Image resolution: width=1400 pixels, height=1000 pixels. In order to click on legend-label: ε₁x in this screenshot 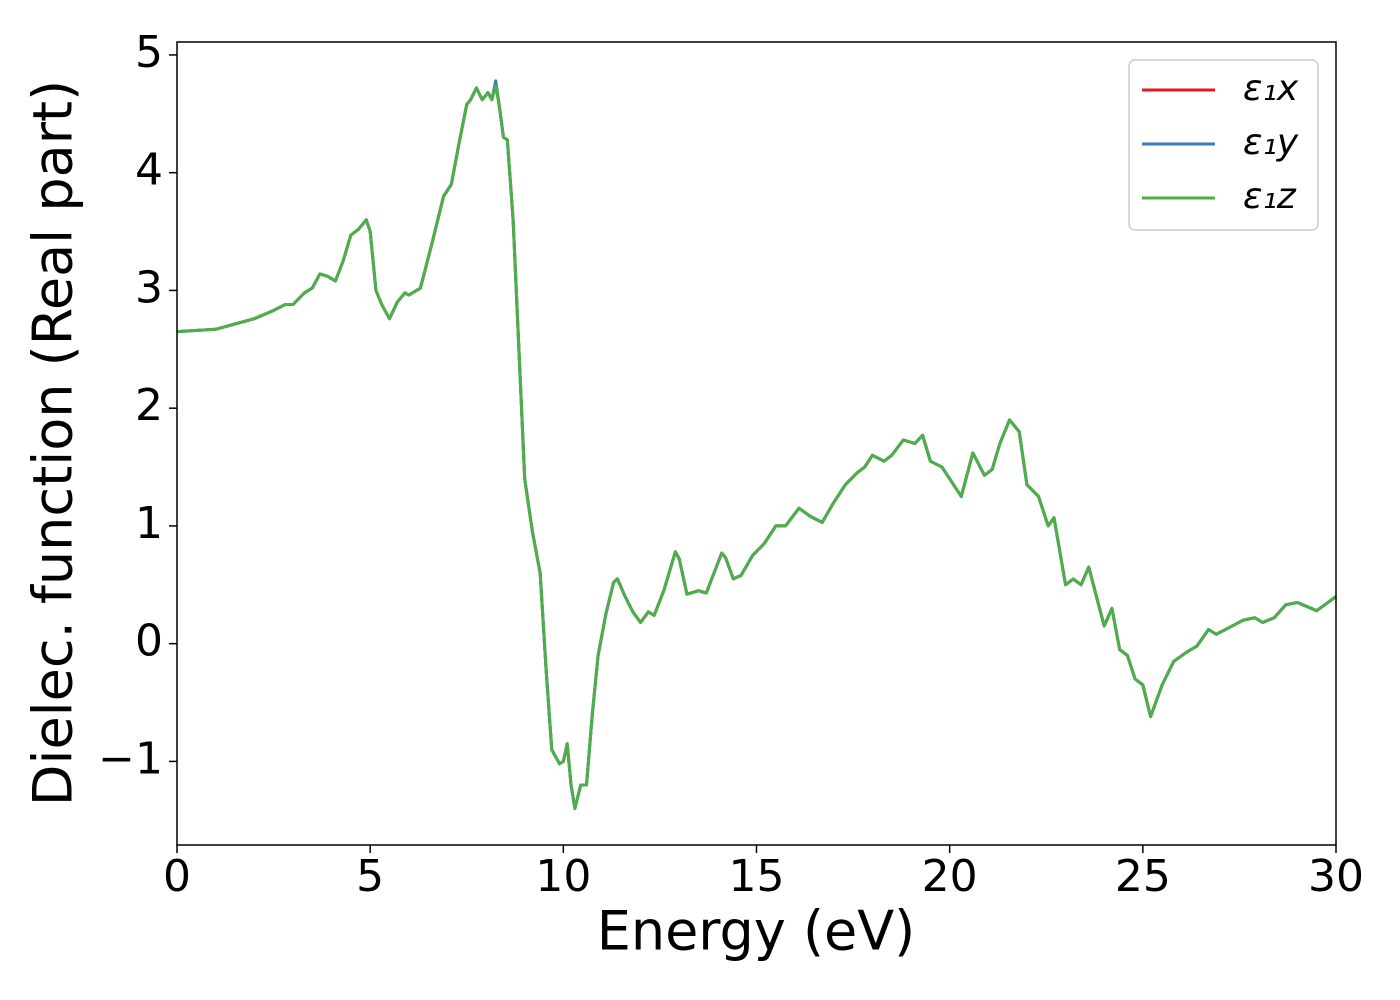, I will do `click(1271, 88)`.